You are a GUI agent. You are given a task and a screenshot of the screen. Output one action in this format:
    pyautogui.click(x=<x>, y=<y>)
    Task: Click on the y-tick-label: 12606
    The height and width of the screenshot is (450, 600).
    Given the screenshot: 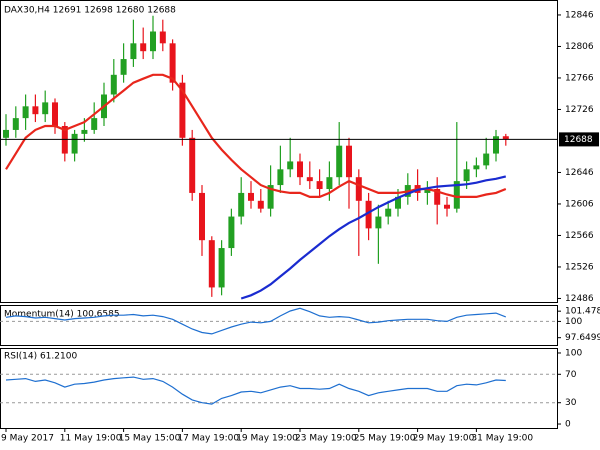 What is the action you would take?
    pyautogui.click(x=579, y=204)
    